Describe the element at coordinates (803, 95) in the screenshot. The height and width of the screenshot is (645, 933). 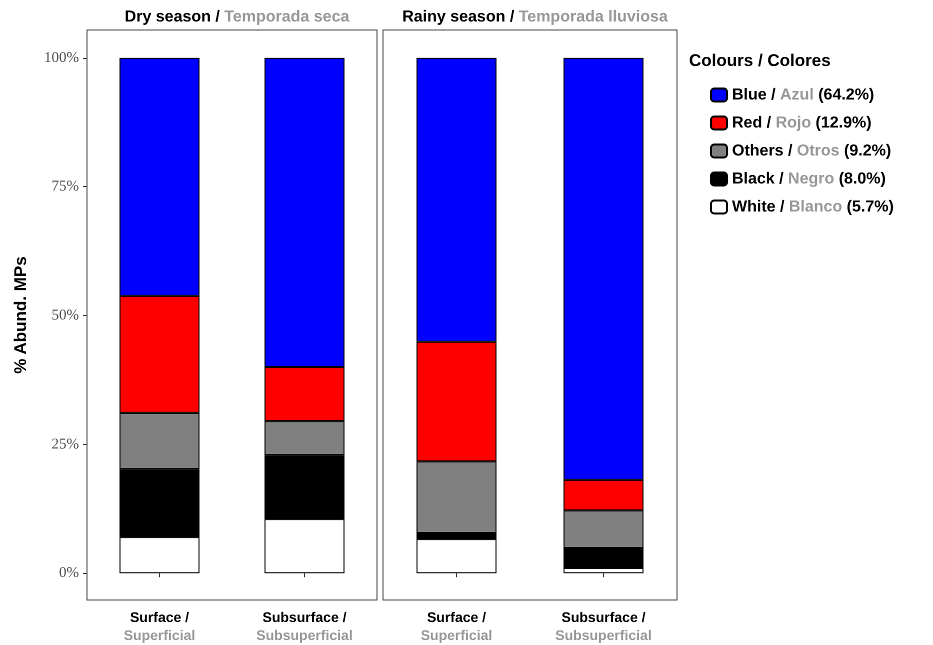
I see `legend-label: Blue / Azul (64.2%)` at that location.